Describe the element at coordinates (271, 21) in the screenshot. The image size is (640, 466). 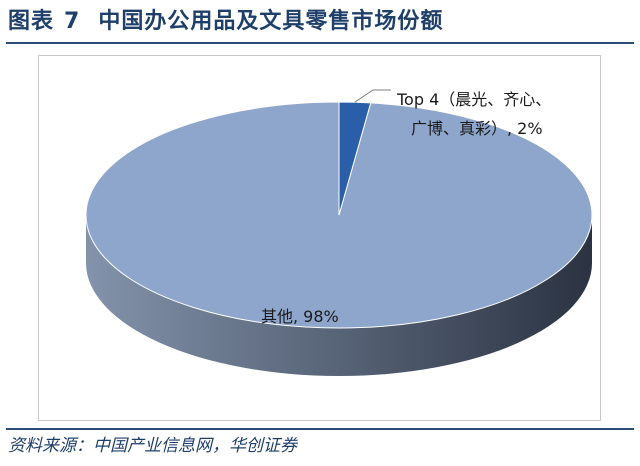
I see `figure-title-text: 中国办公用品及文具零售市场份额` at that location.